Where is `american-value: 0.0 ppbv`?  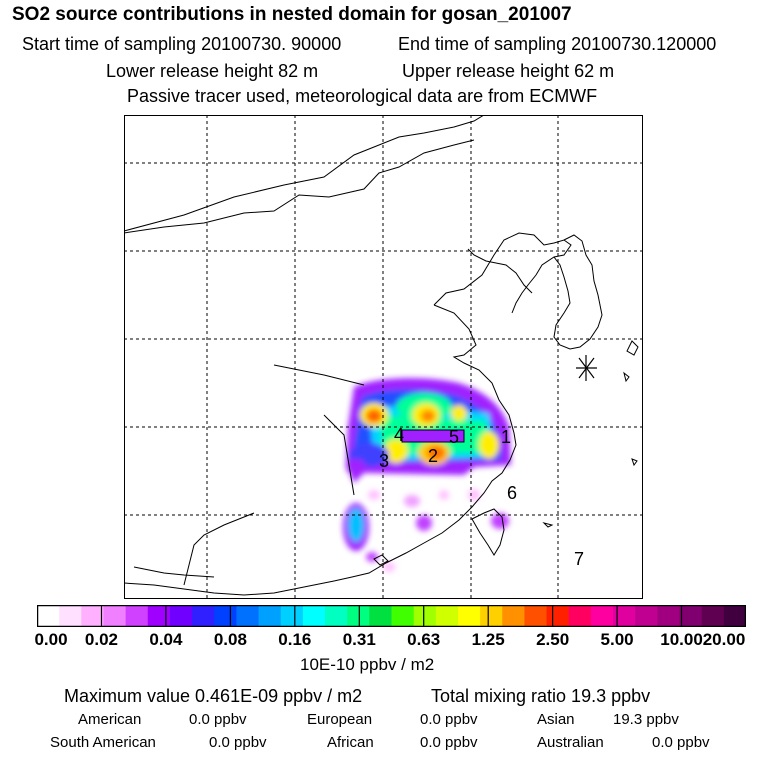
american-value: 0.0 ppbv is located at coordinates (218, 719).